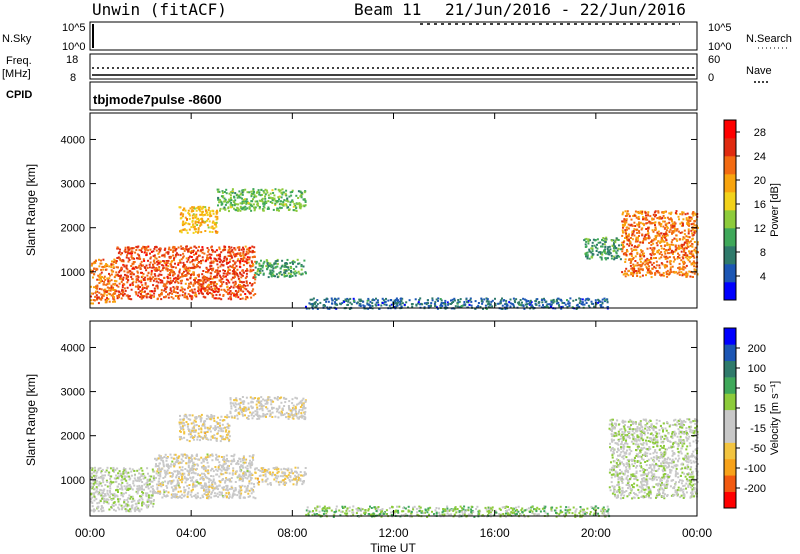 The height and width of the screenshot is (554, 800). I want to click on power-ytick-label: 2000, so click(73, 229).